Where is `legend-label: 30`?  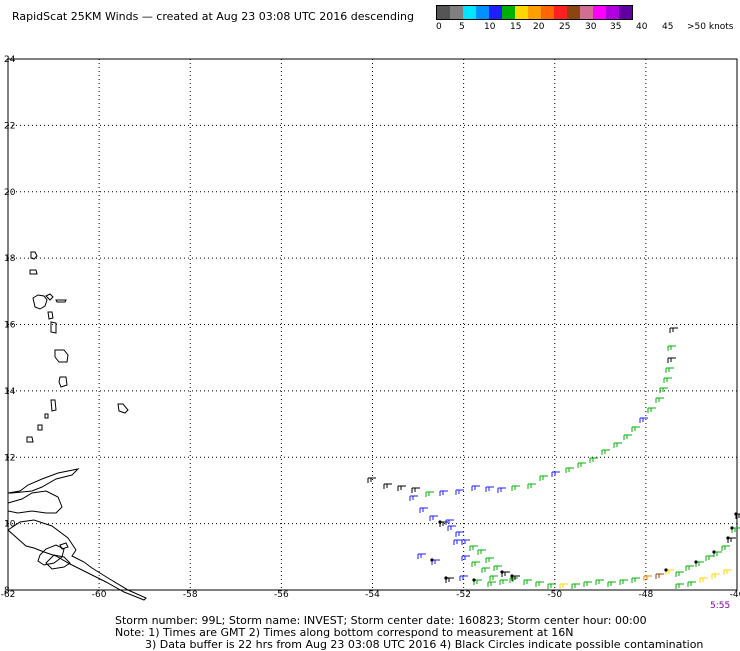 legend-label: 30 is located at coordinates (591, 27).